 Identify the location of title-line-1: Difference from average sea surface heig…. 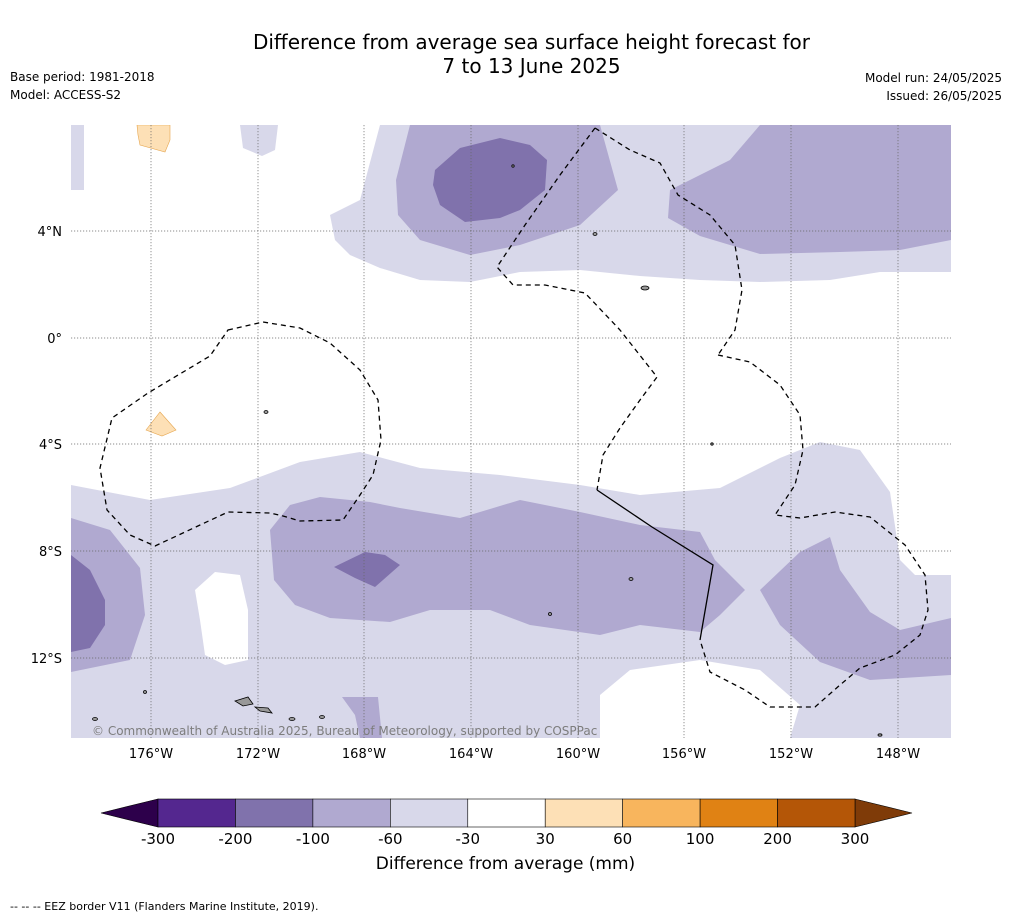
(531, 42).